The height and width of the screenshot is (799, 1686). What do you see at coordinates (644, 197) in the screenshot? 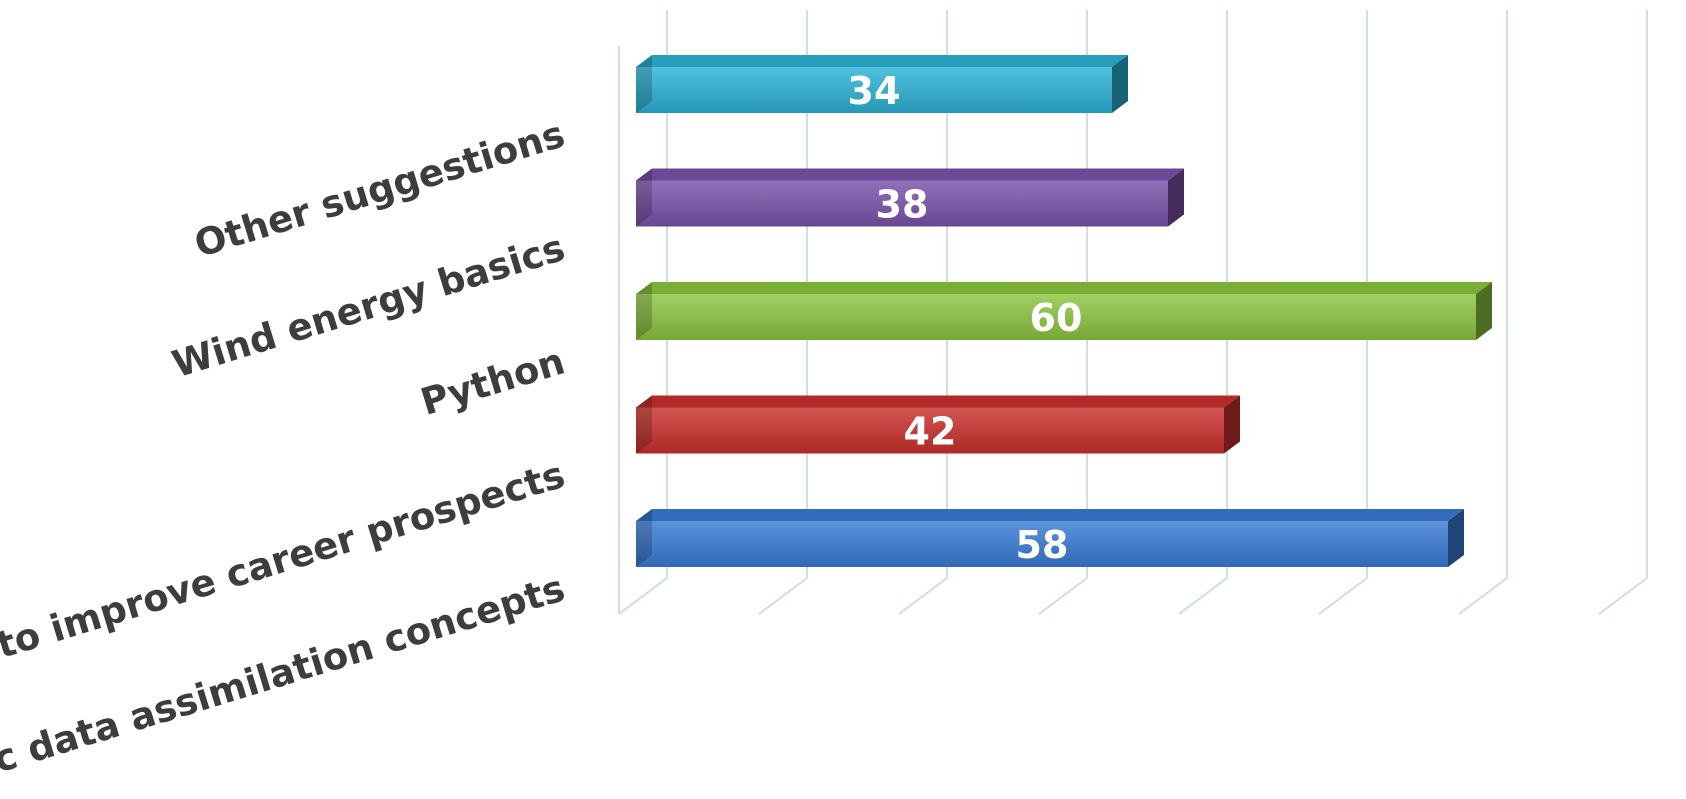
I see `bar-shadow-wind-energy-basics` at bounding box center [644, 197].